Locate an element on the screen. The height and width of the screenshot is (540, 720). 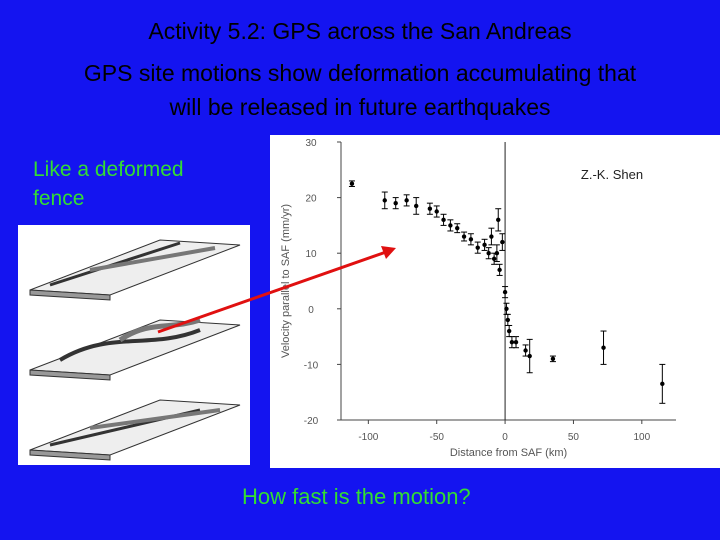
x-tick-label: 100 is located at coordinates (641, 437).